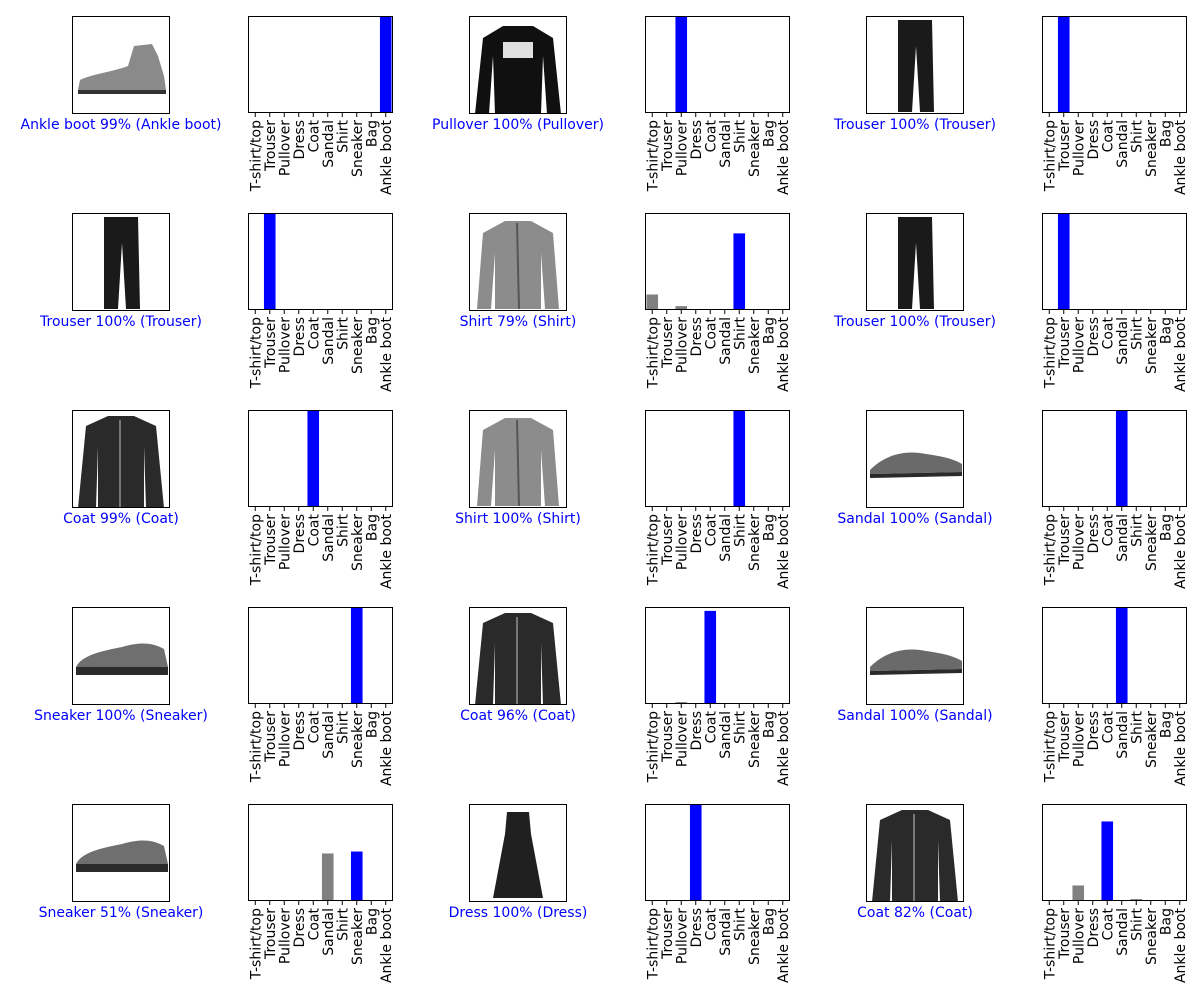 This screenshot has width=1200, height=1000. I want to click on coat-icon, so click(121, 462).